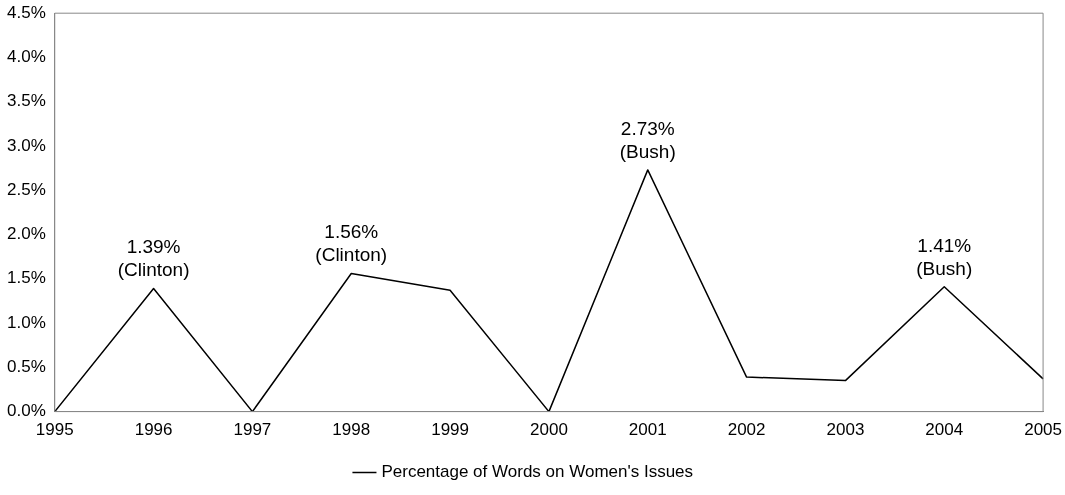 This screenshot has width=1065, height=495. What do you see at coordinates (26, 278) in the screenshot?
I see `y-tick-label: 1.5%` at bounding box center [26, 278].